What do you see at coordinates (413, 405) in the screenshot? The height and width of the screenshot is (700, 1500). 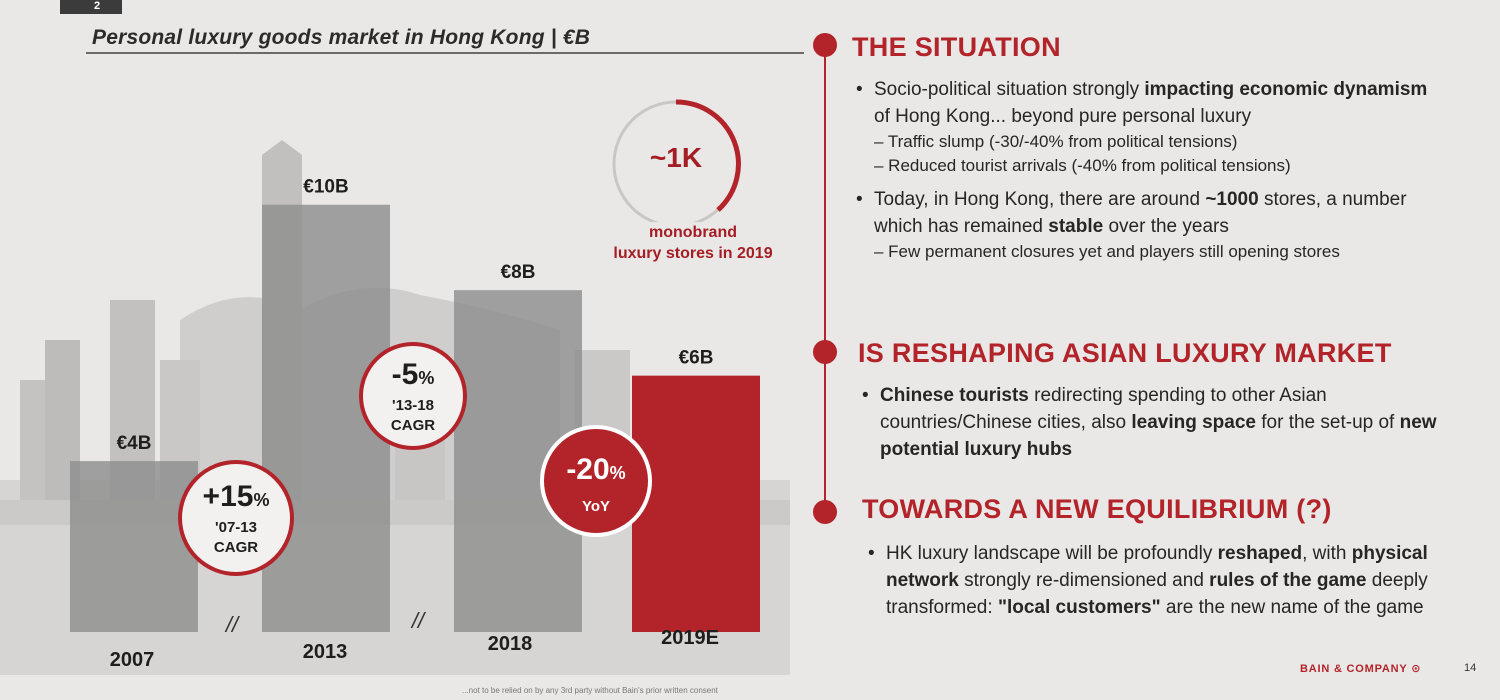 I see `callout-line1-2: '13-18` at bounding box center [413, 405].